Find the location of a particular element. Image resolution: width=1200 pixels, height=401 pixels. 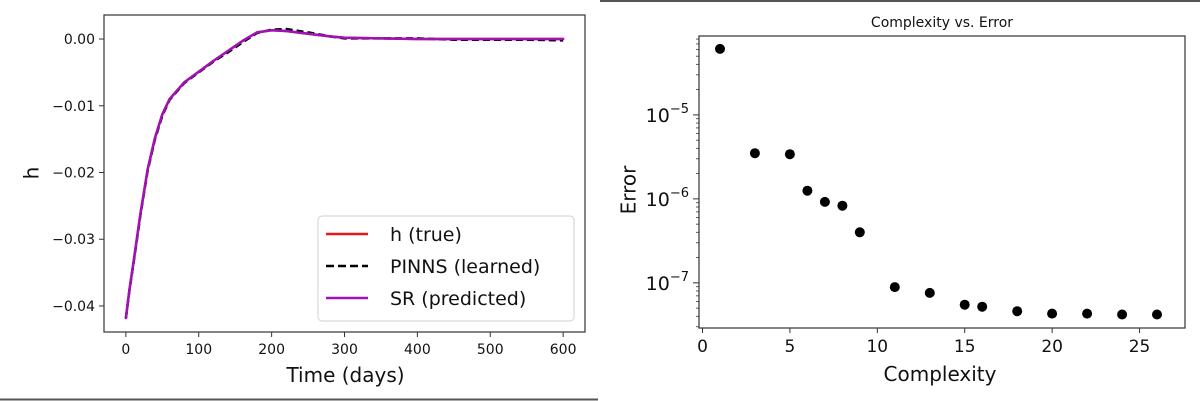

y-axis-ticks: 0.00 −0.01 −0.02 −0.03 −0.04 is located at coordinates (78, 173).